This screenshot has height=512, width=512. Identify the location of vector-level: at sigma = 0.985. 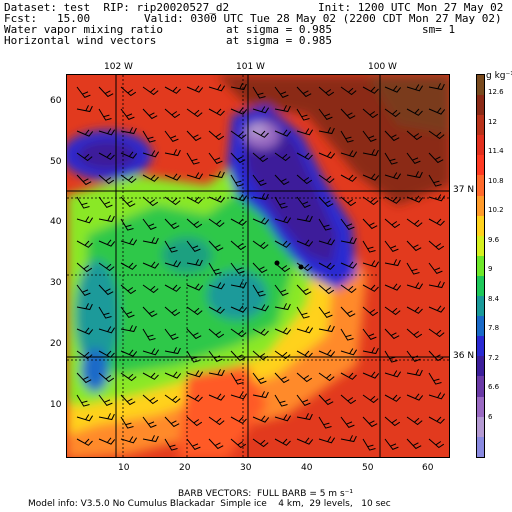
(279, 40).